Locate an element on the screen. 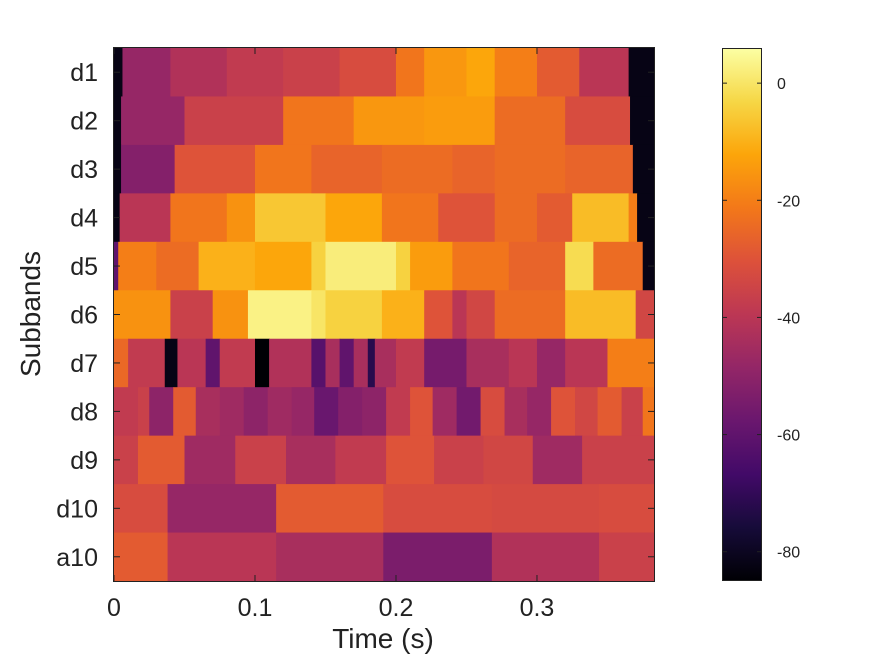 The width and height of the screenshot is (871, 654). y-tick-label: d1 is located at coordinates (84, 73).